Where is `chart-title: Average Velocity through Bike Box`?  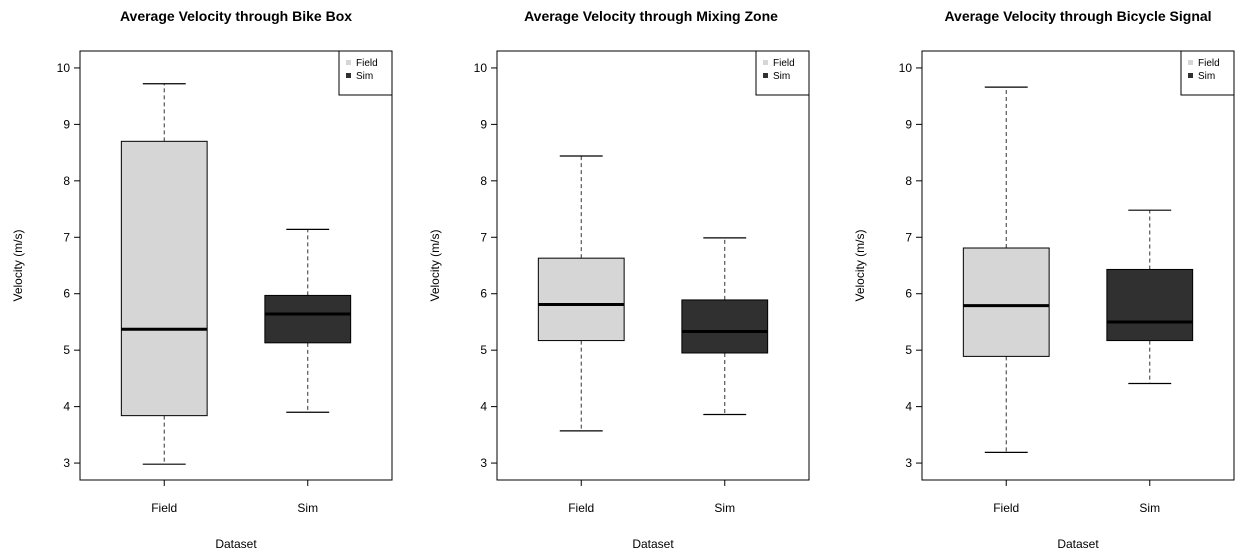
chart-title: Average Velocity through Bike Box is located at coordinates (236, 16).